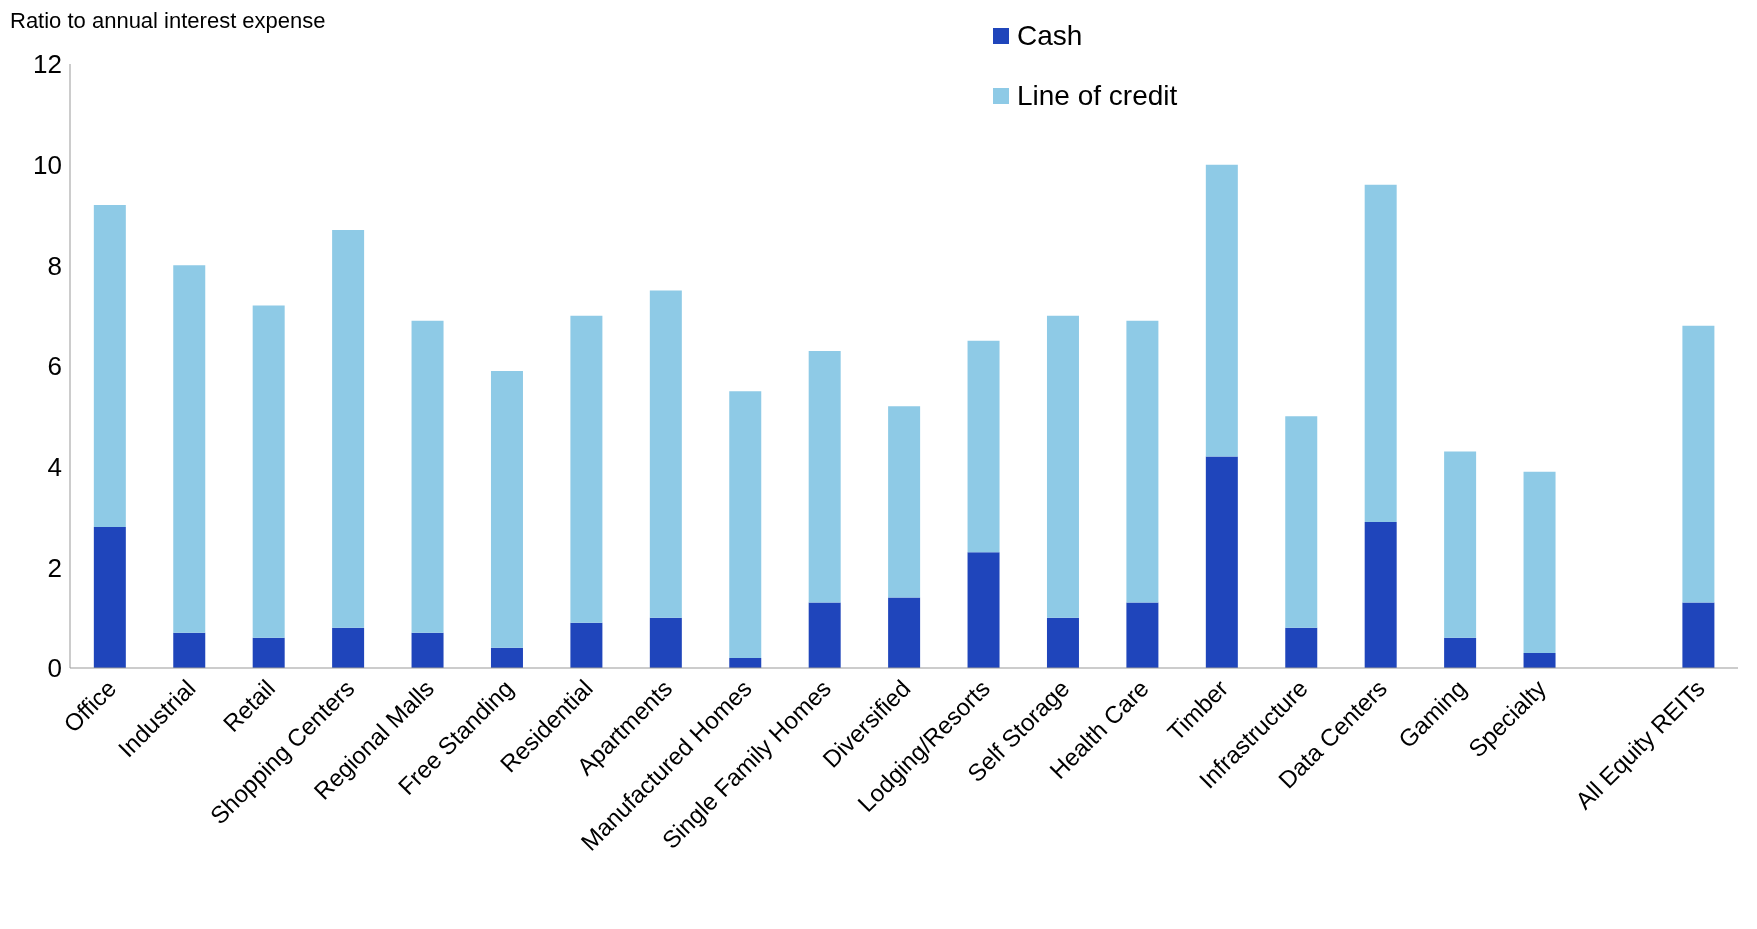  What do you see at coordinates (54, 366) in the screenshot?
I see `y-tick-label: 6` at bounding box center [54, 366].